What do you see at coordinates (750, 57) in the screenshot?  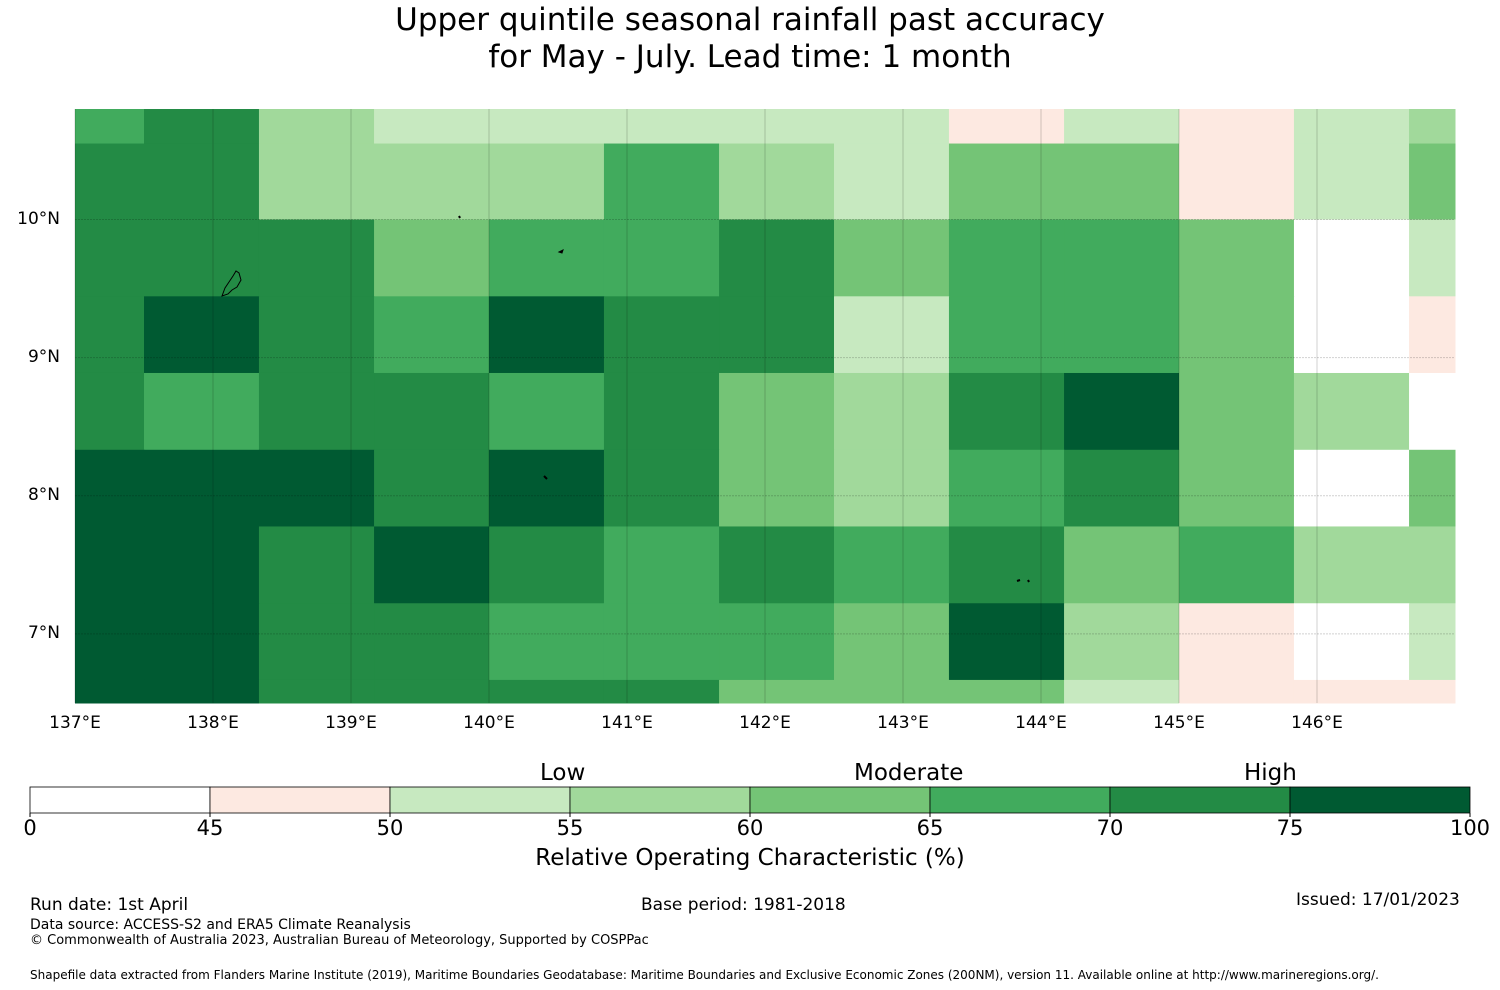 I see `chart-title-line-2: for May - July. Lead time: 1 month` at bounding box center [750, 57].